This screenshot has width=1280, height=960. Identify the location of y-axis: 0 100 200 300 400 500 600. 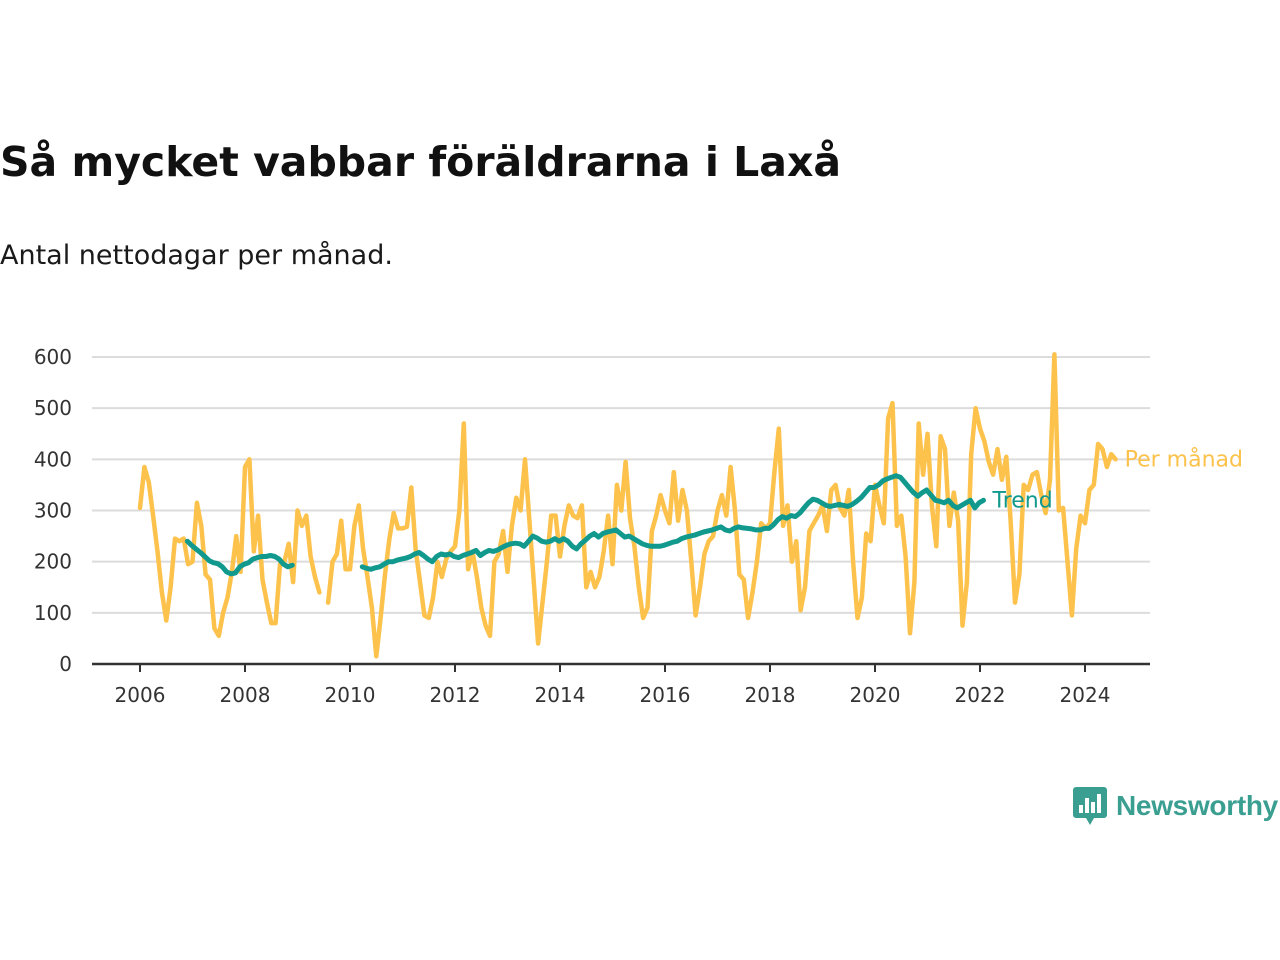
(53, 510).